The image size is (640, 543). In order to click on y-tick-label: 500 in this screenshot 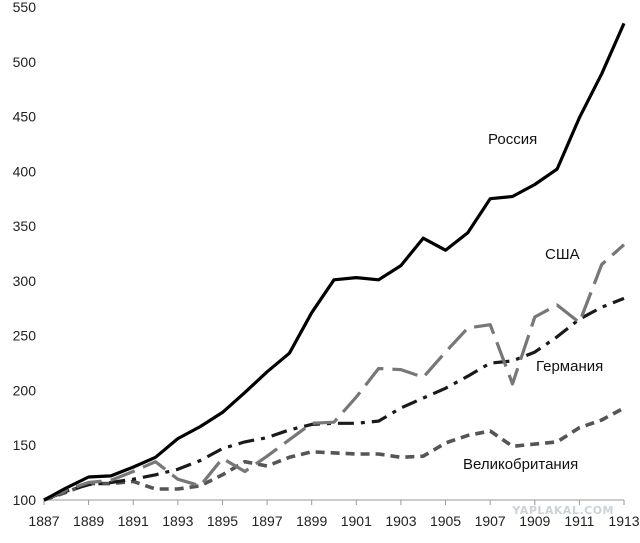, I will do `click(25, 62)`.